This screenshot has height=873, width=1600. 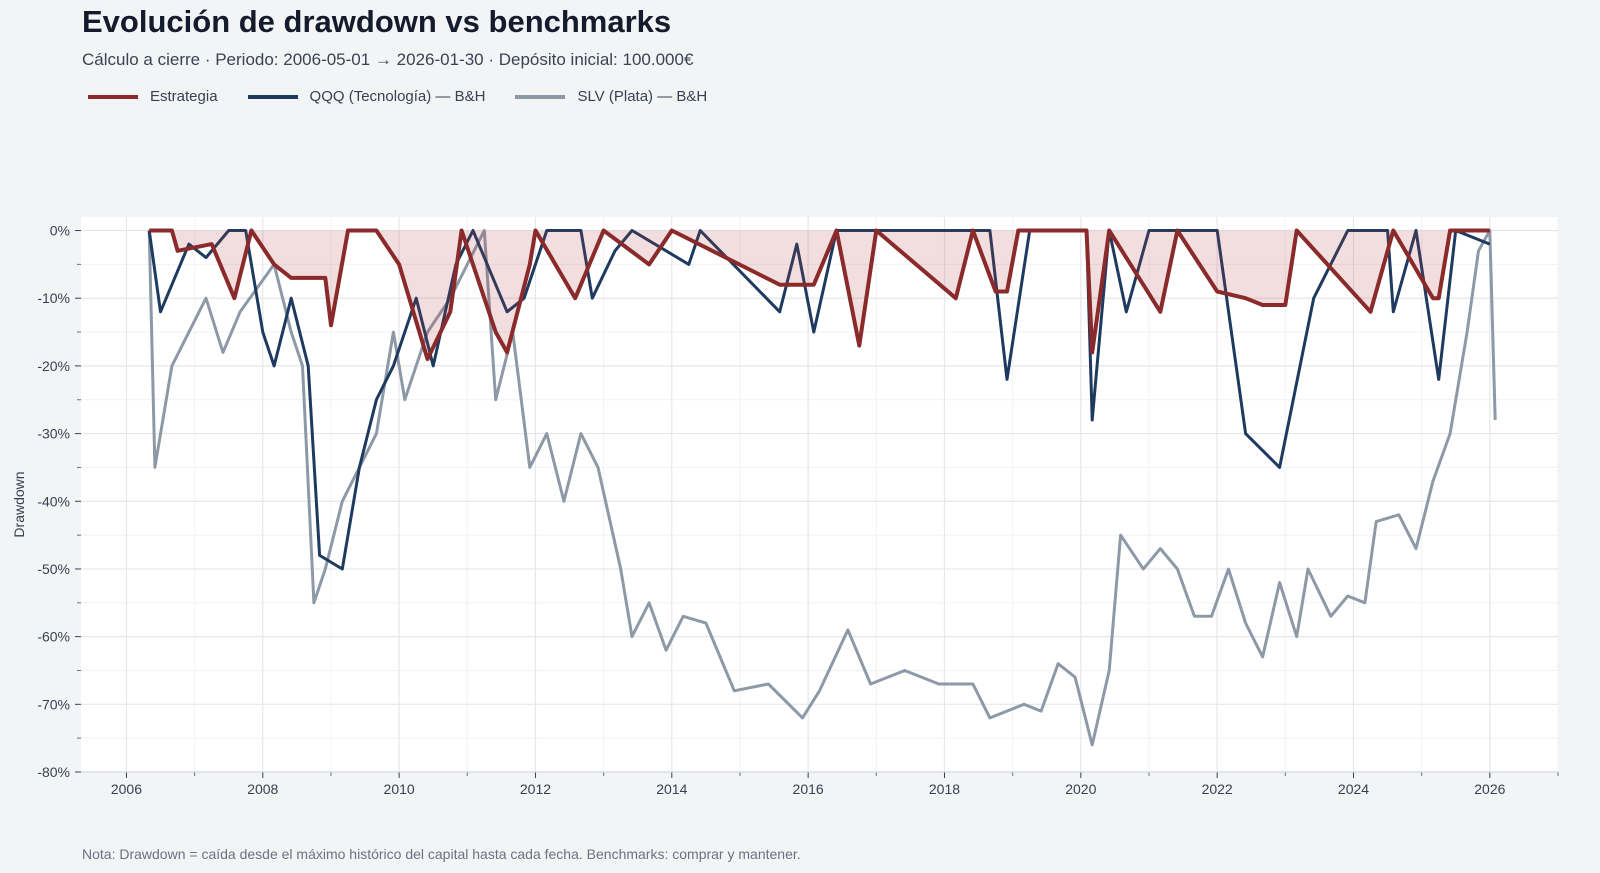 What do you see at coordinates (1080, 789) in the screenshot?
I see `x-tick-label: 2020` at bounding box center [1080, 789].